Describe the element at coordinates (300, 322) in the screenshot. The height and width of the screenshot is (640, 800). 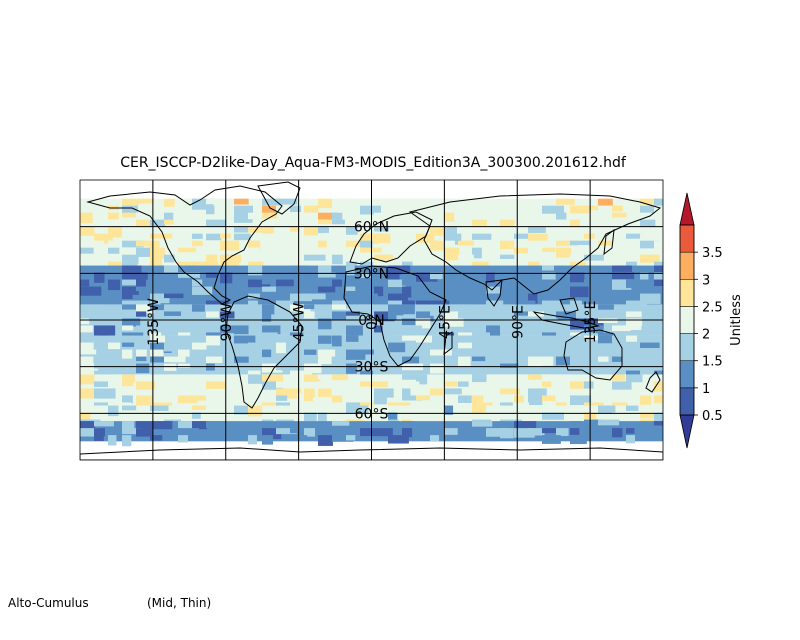
I see `meridian-label: 45°W` at that location.